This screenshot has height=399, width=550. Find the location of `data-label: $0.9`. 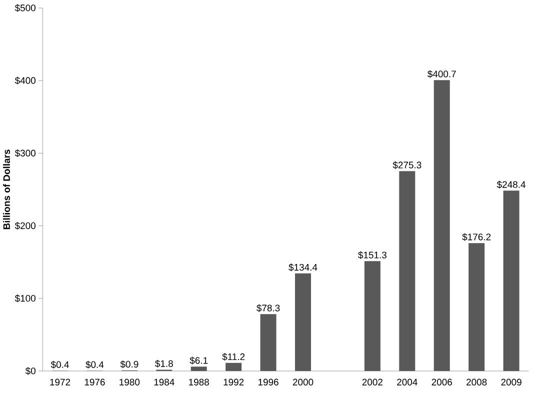

data-label: $0.9 is located at coordinates (129, 364).